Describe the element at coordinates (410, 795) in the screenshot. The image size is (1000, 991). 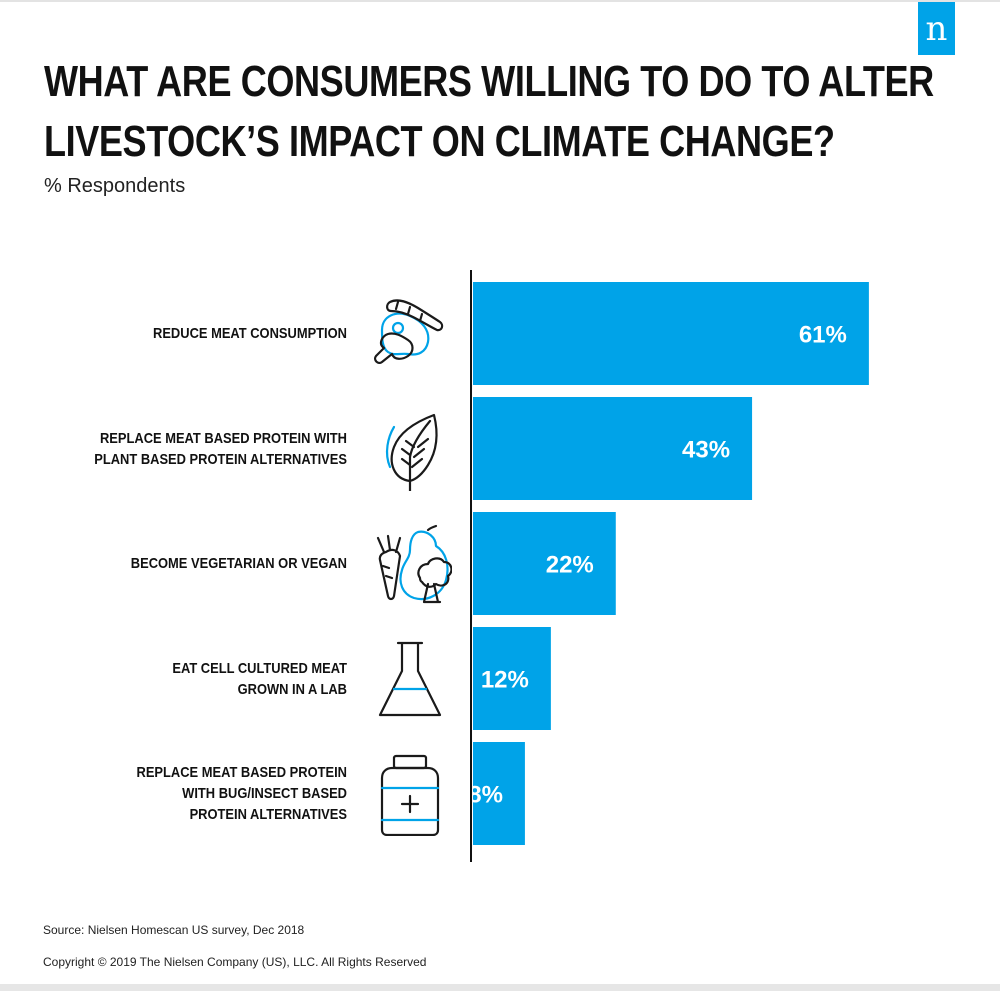
I see `jar-icon` at that location.